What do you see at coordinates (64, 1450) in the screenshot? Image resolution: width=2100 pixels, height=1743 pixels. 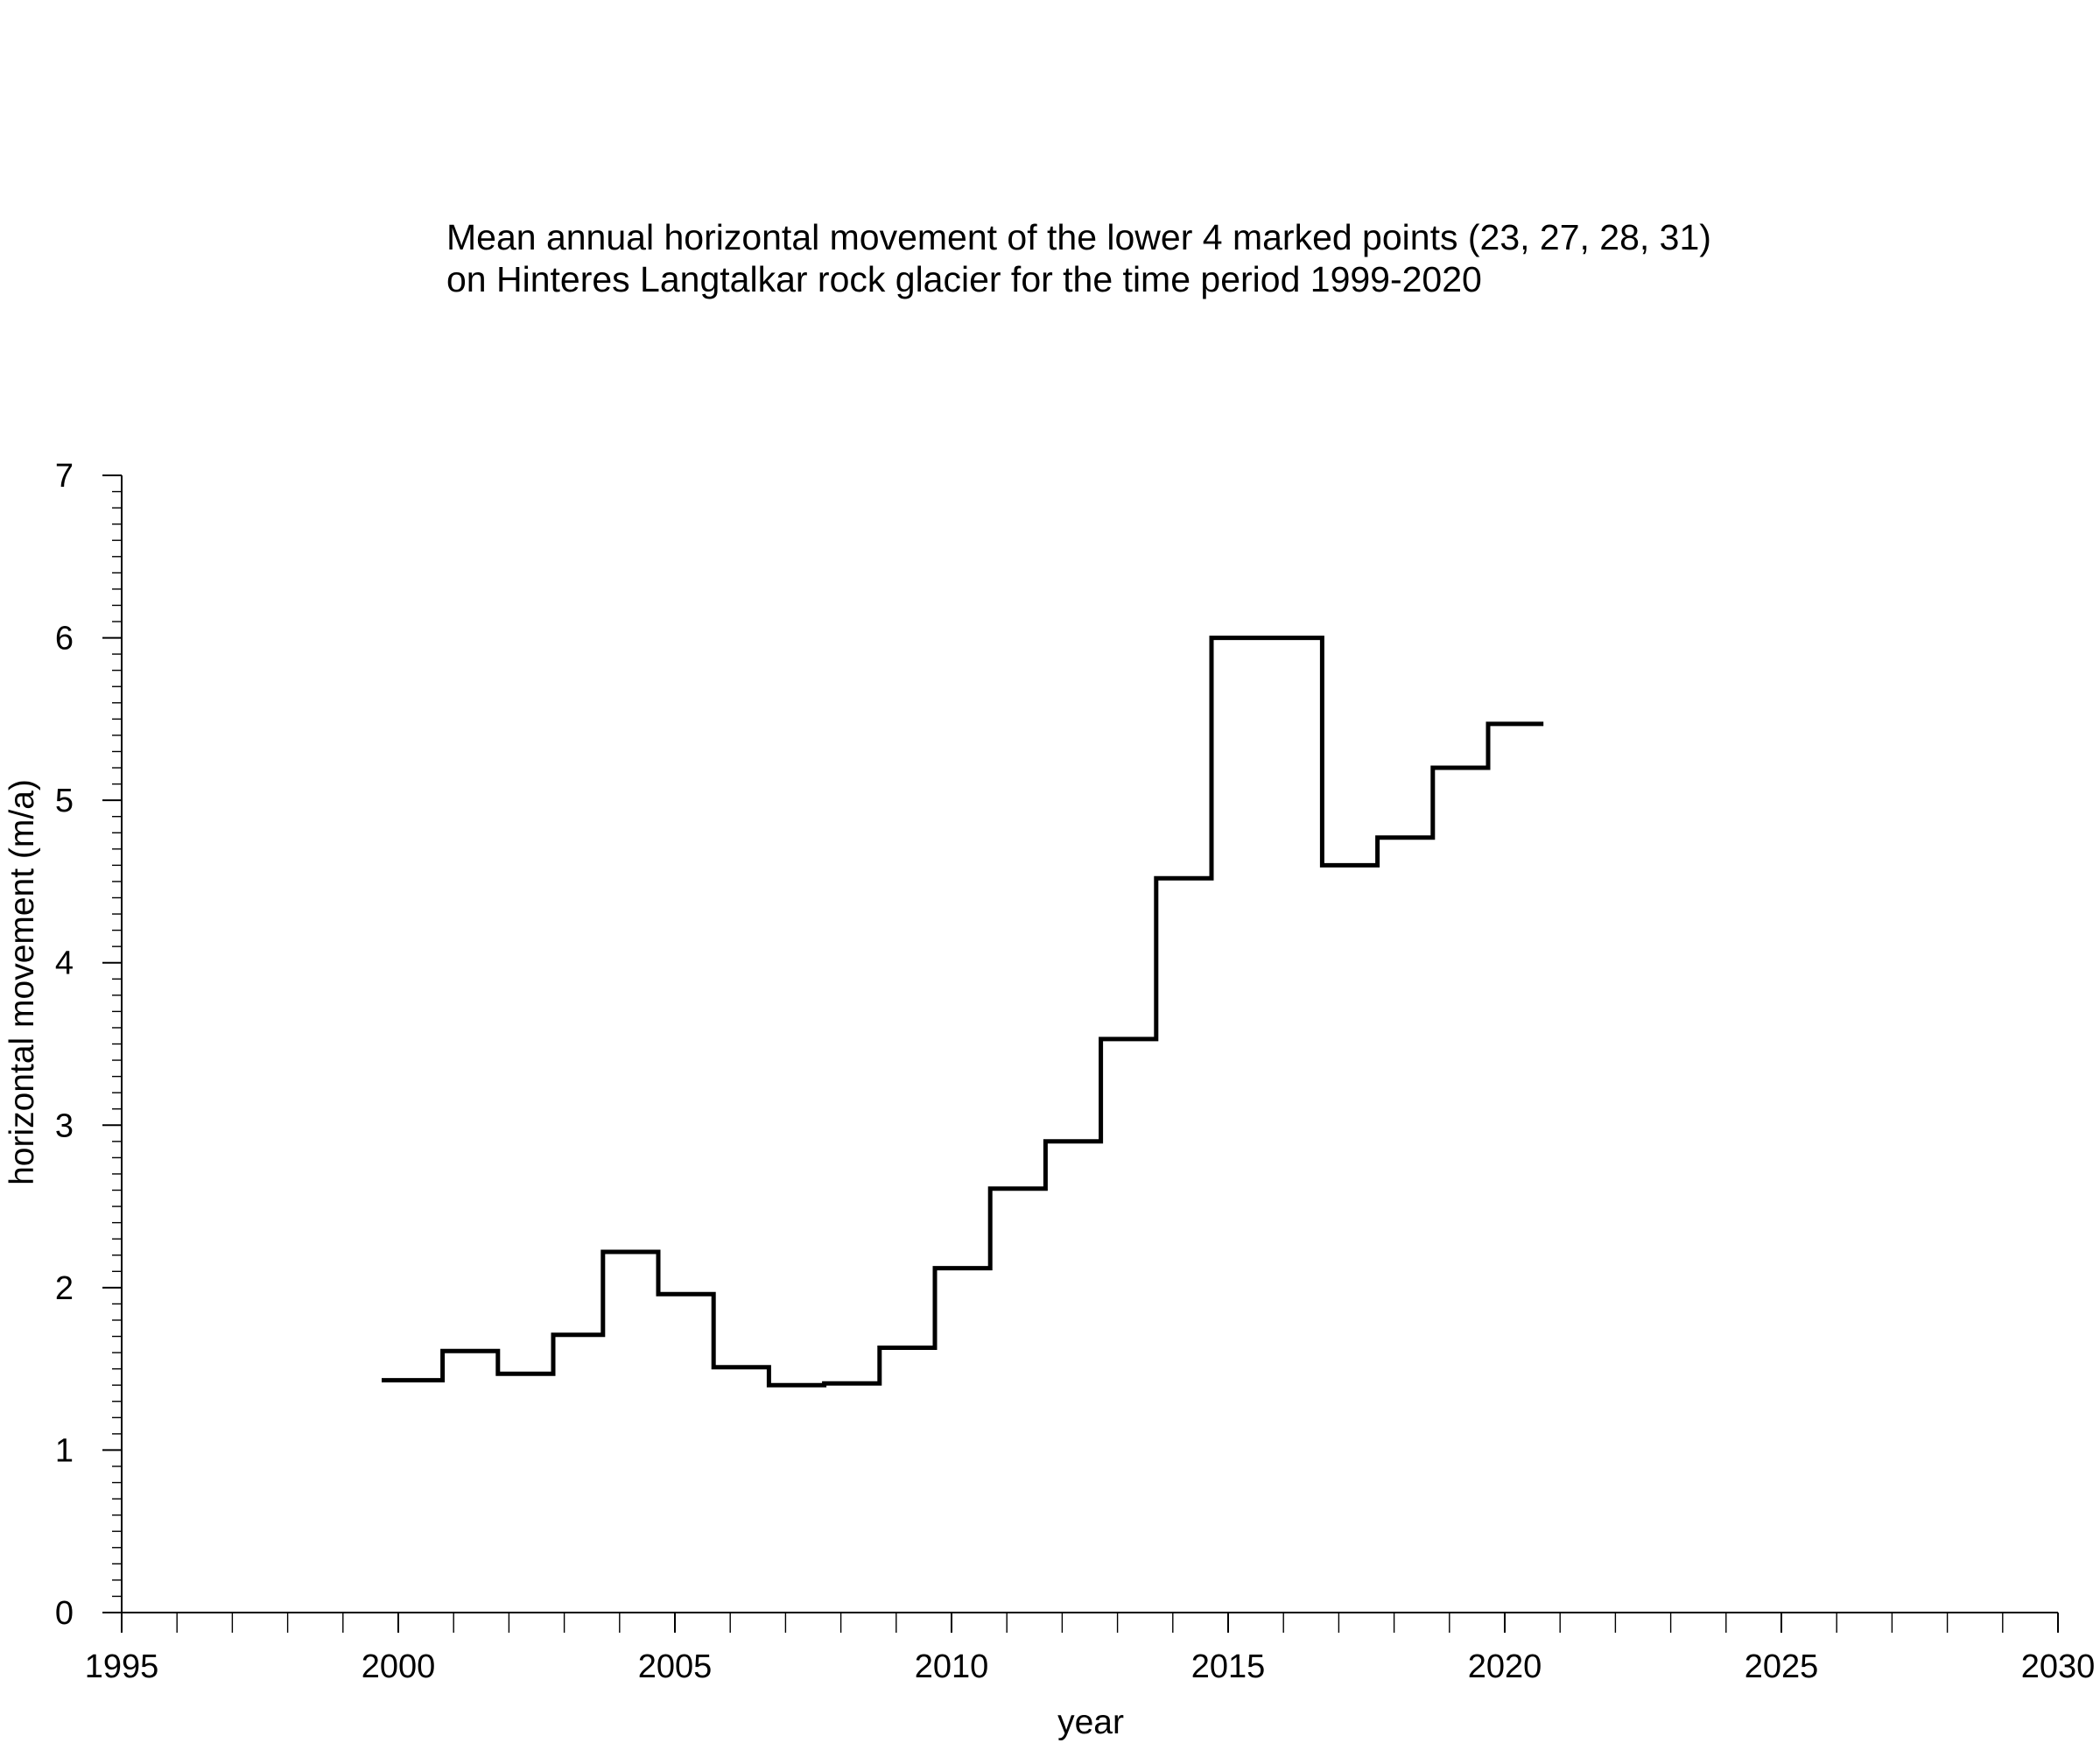 I see `y-tick-label: 1` at bounding box center [64, 1450].